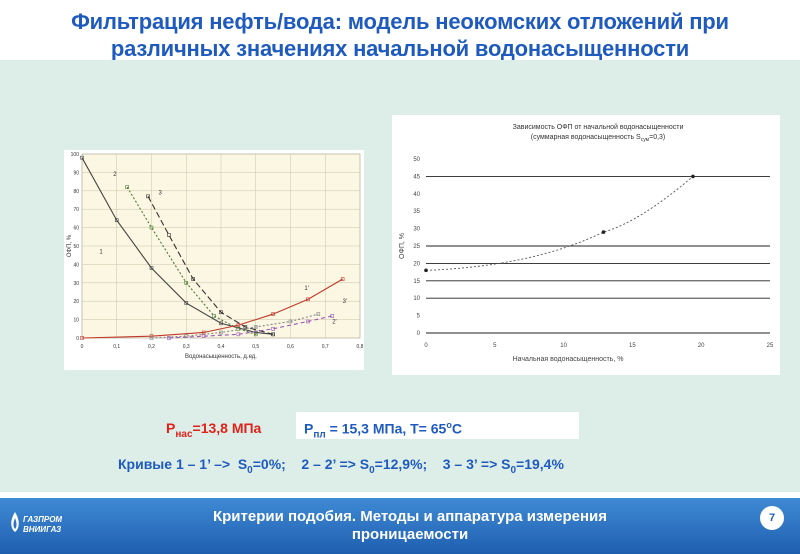 The image size is (800, 554). What do you see at coordinates (416, 282) in the screenshot?
I see `y-tick-label: 15` at bounding box center [416, 282].